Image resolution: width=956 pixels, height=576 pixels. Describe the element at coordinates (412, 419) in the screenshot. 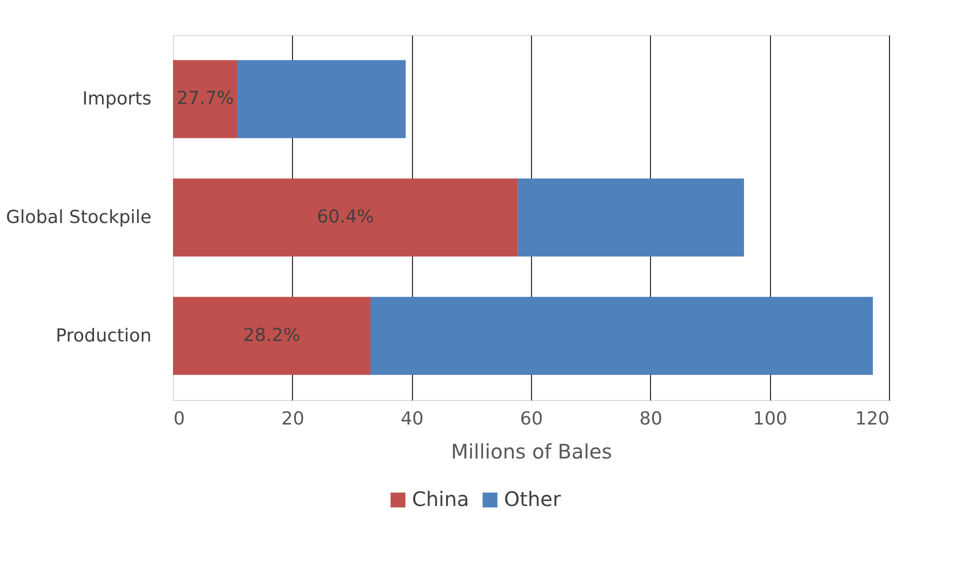

I see `x-tick-label: 40` at that location.